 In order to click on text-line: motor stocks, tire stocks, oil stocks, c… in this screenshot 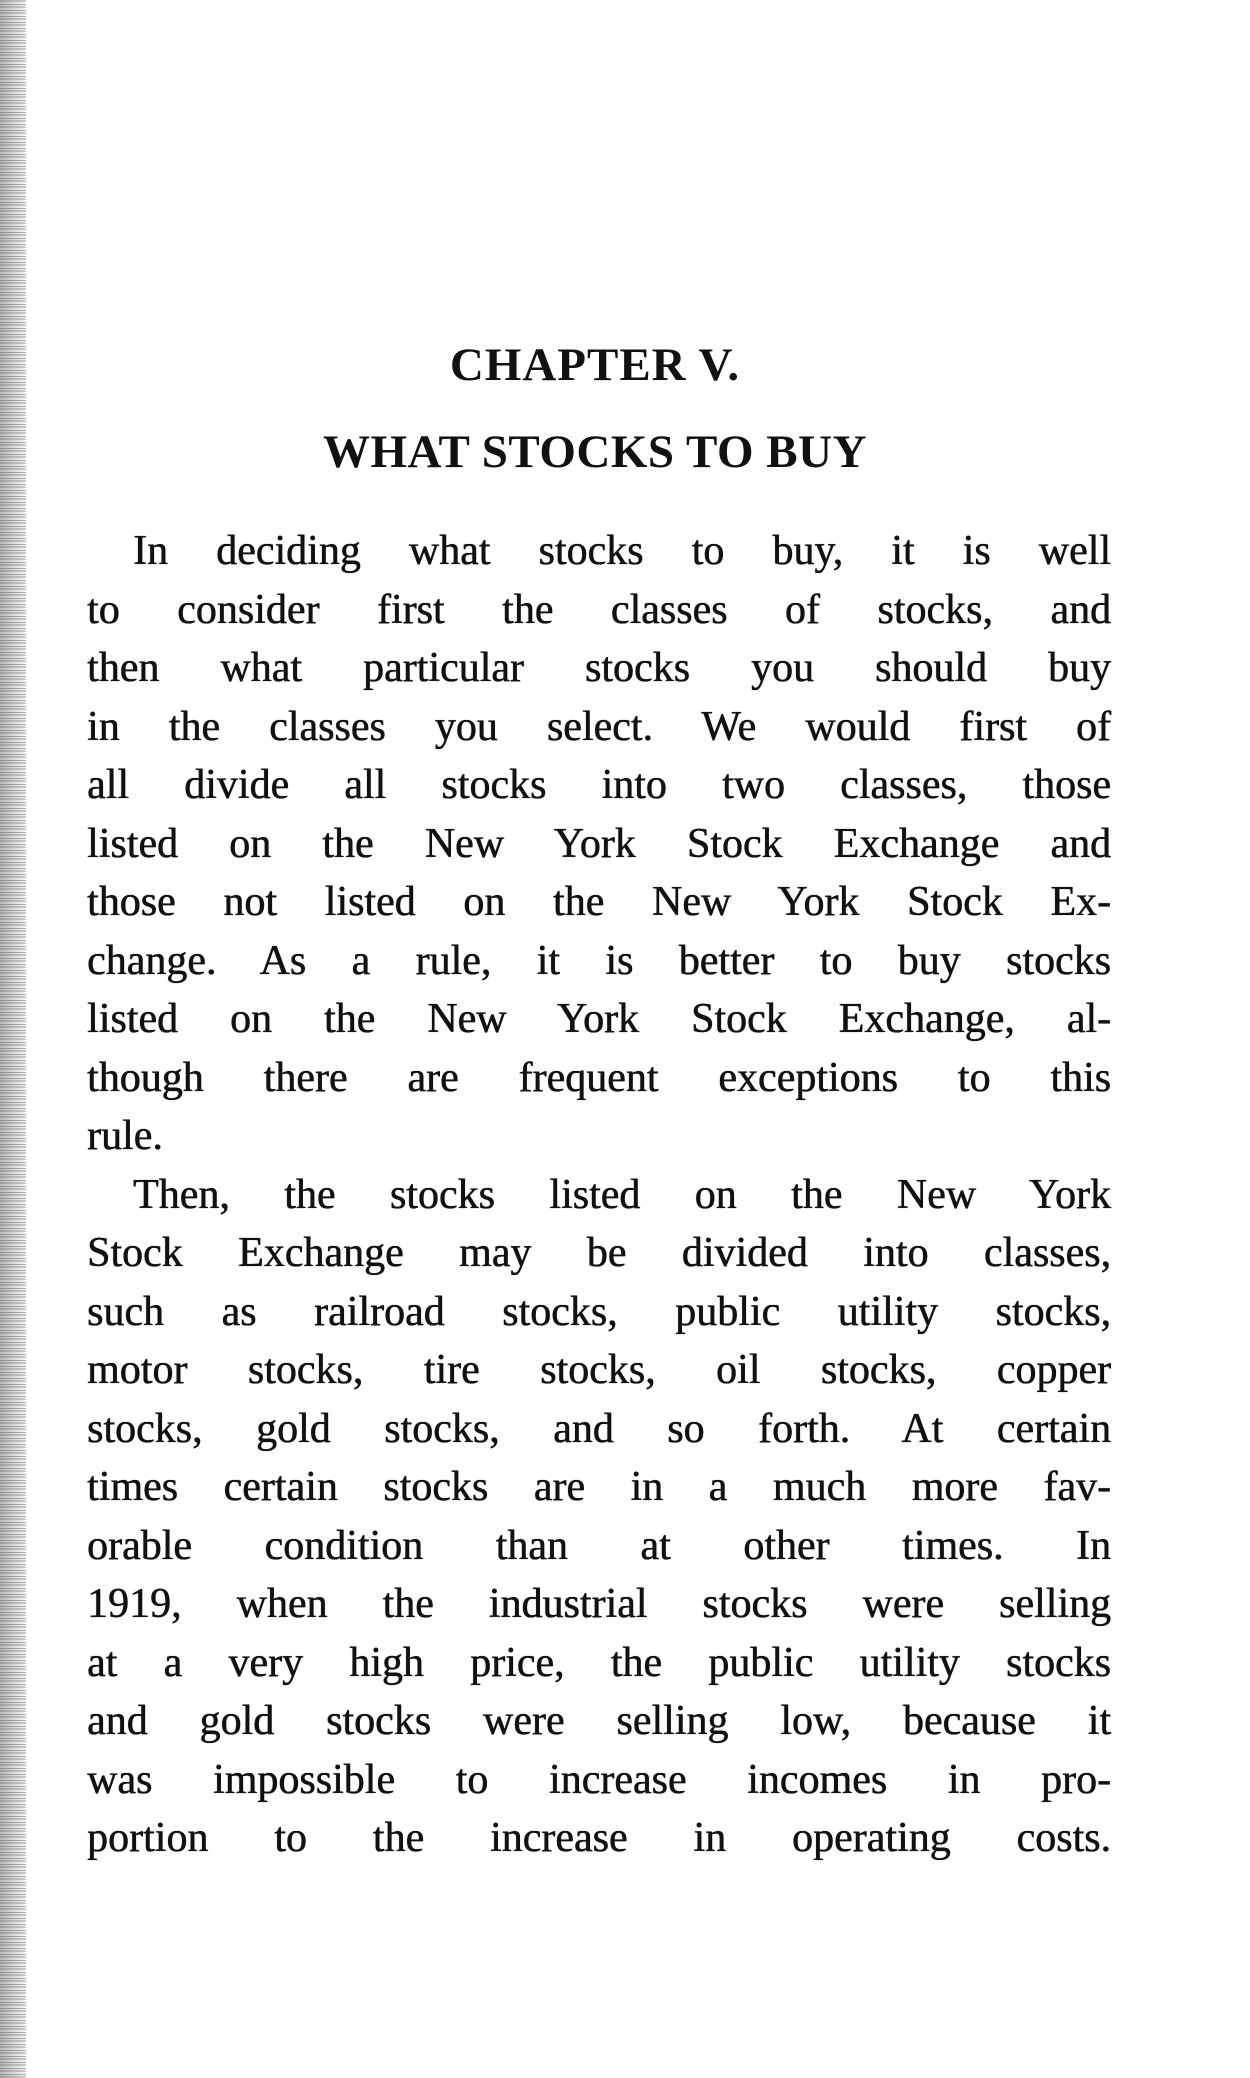, I will do `click(599, 1370)`.